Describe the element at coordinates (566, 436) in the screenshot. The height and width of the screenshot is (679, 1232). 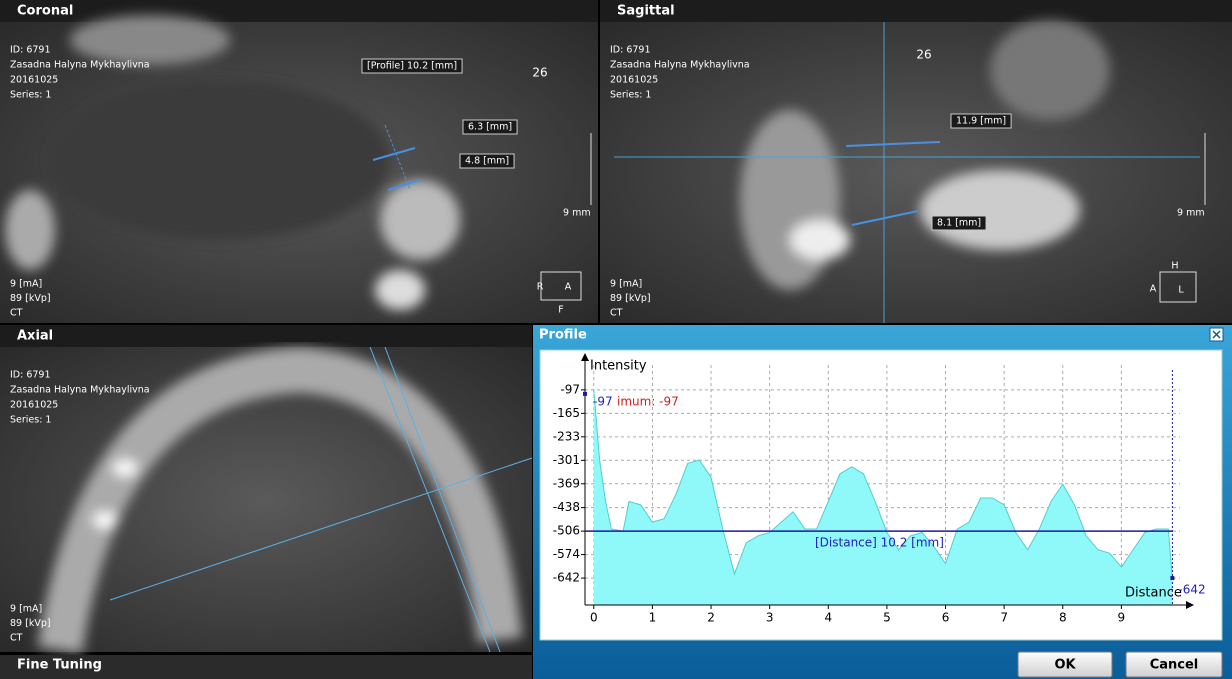
I see `y-tick-label: -233` at that location.